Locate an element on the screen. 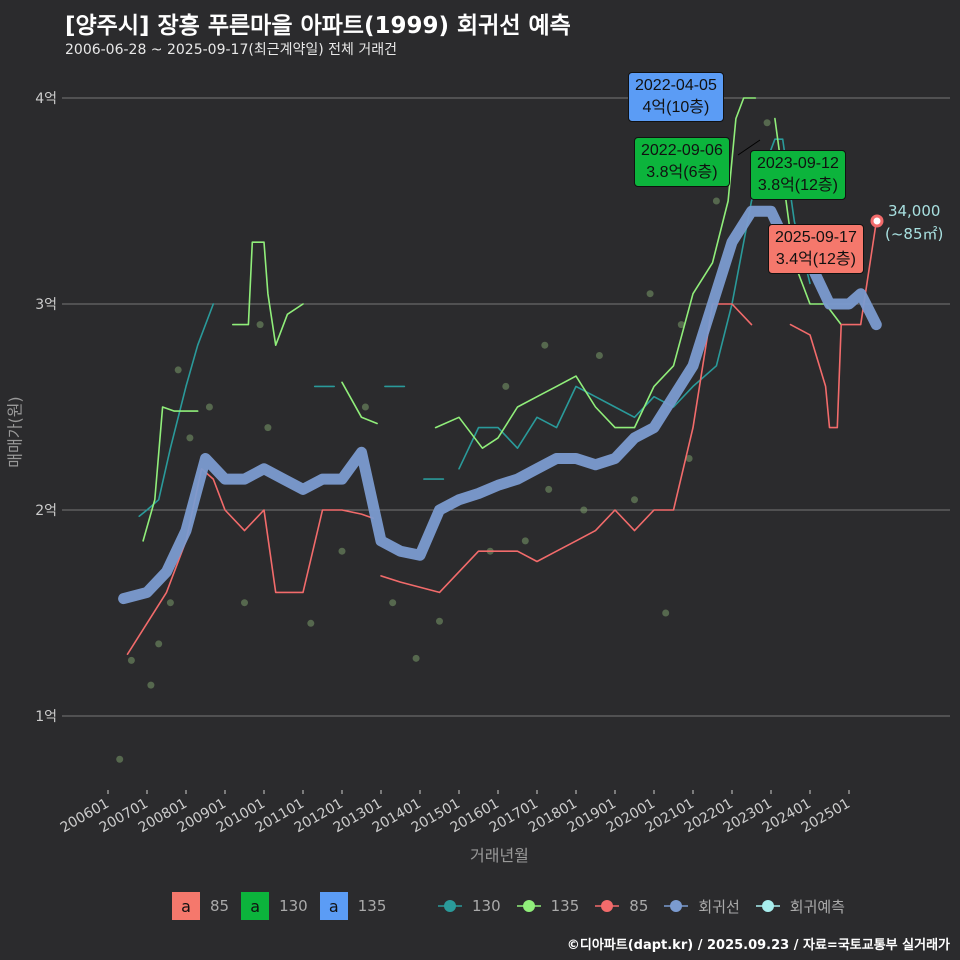 The image size is (960, 960). y-tick-label: 1억 is located at coordinates (46, 717).